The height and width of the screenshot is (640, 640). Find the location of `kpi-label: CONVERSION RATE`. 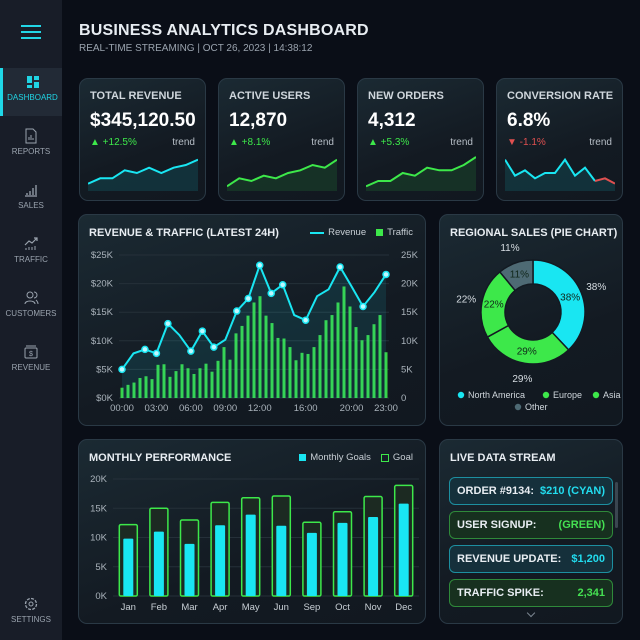

kpi-label: CONVERSION RATE is located at coordinates (560, 96).